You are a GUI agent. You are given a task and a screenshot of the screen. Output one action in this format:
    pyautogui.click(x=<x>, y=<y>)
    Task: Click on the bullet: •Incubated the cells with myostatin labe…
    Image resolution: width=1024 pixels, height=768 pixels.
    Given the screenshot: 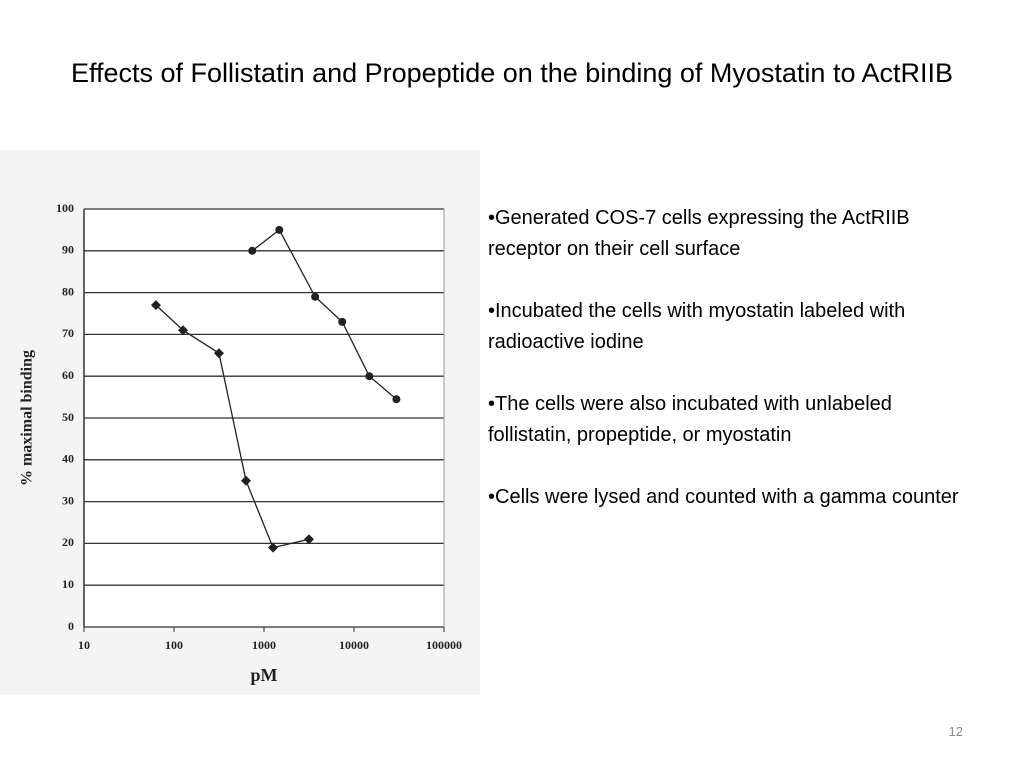 What is the action you would take?
    pyautogui.click(x=697, y=326)
    